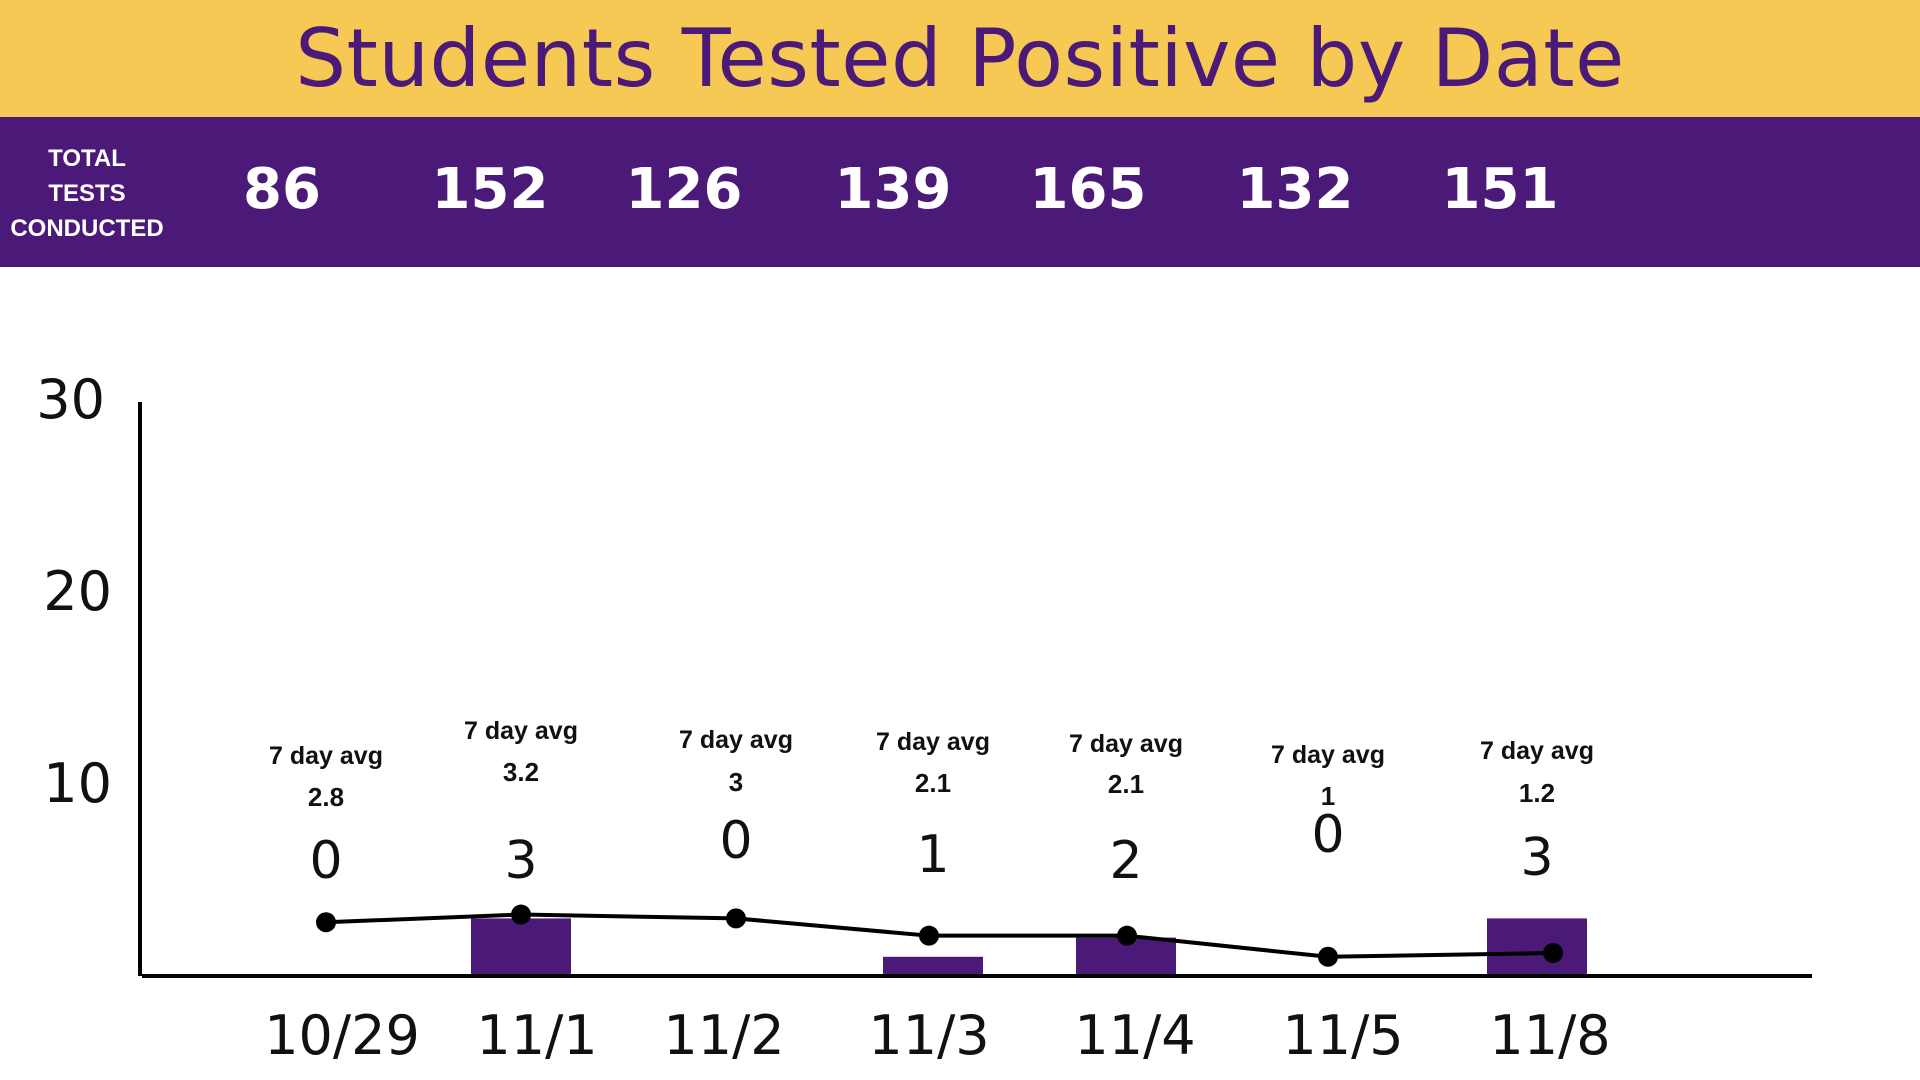 This screenshot has width=1920, height=1080. Describe the element at coordinates (342, 1035) in the screenshot. I see `x-tick-label: 10/29` at that location.